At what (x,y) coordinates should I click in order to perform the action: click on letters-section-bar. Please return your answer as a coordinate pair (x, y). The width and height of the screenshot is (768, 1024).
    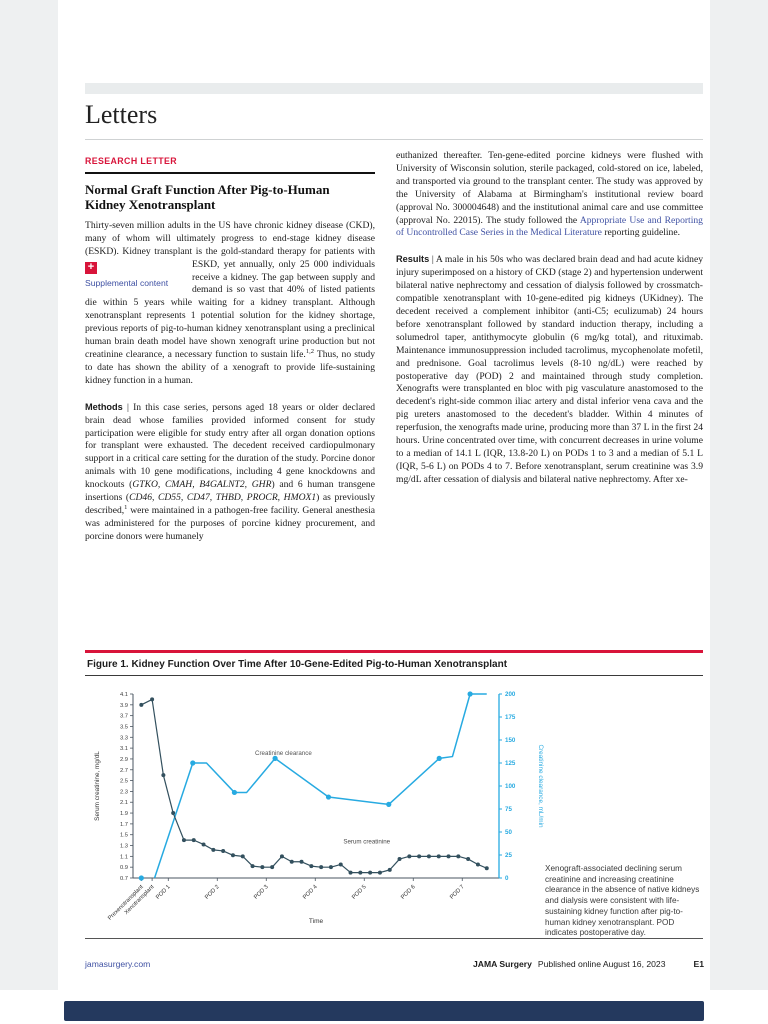
    Looking at the image, I should click on (394, 88).